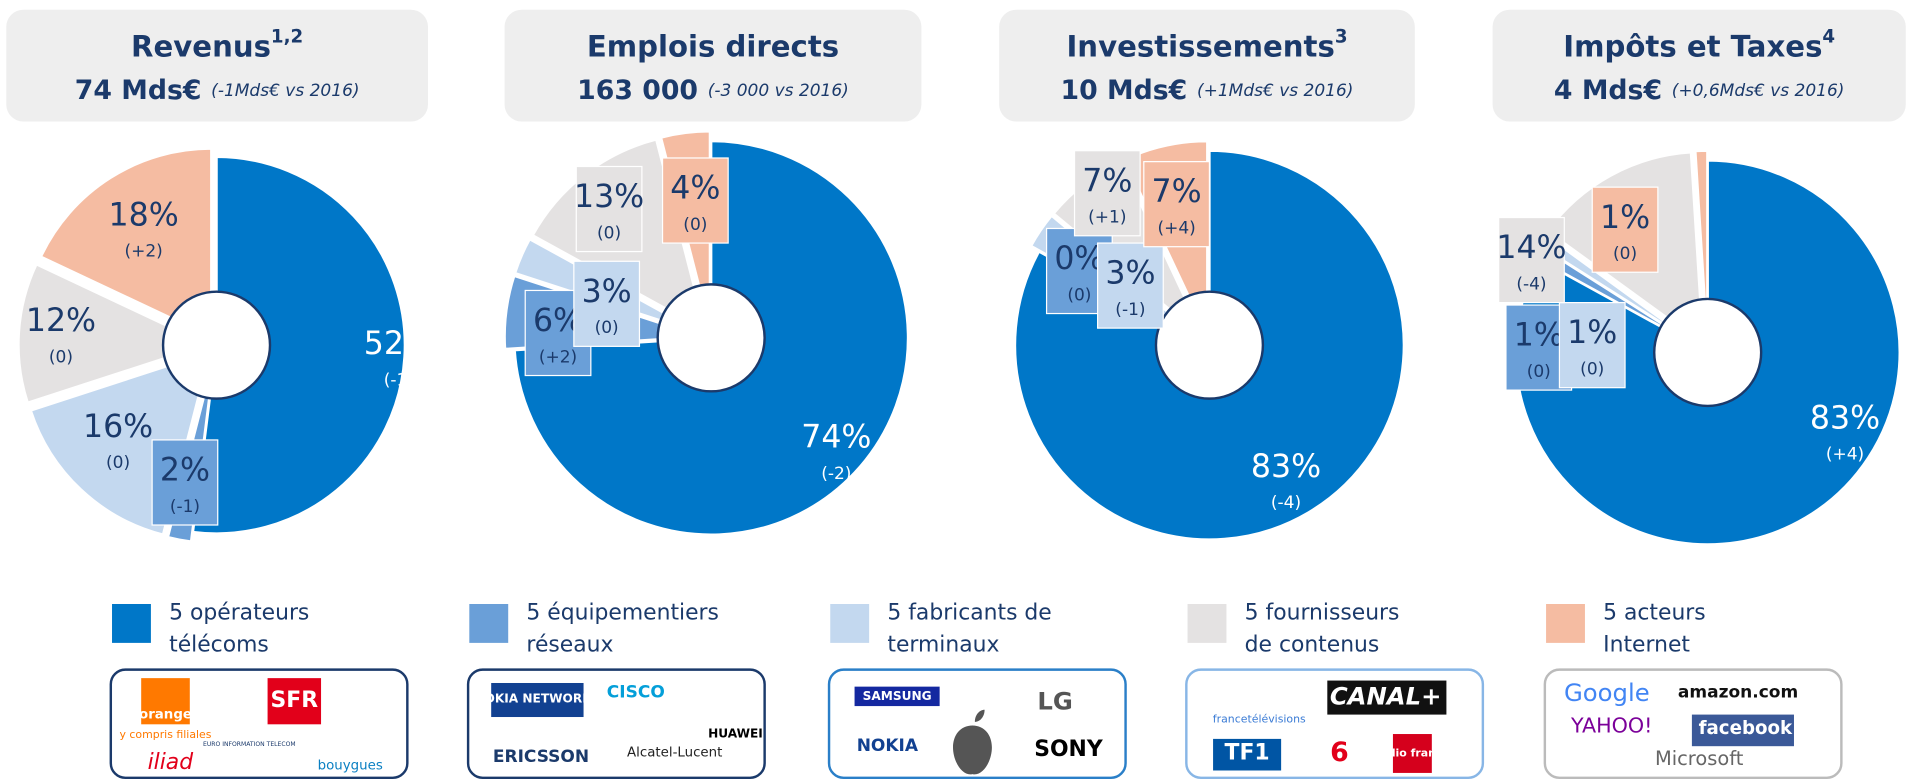 The image size is (1906, 779). I want to click on headline-note: (+1Mds€ vs 2016), so click(1275, 91).